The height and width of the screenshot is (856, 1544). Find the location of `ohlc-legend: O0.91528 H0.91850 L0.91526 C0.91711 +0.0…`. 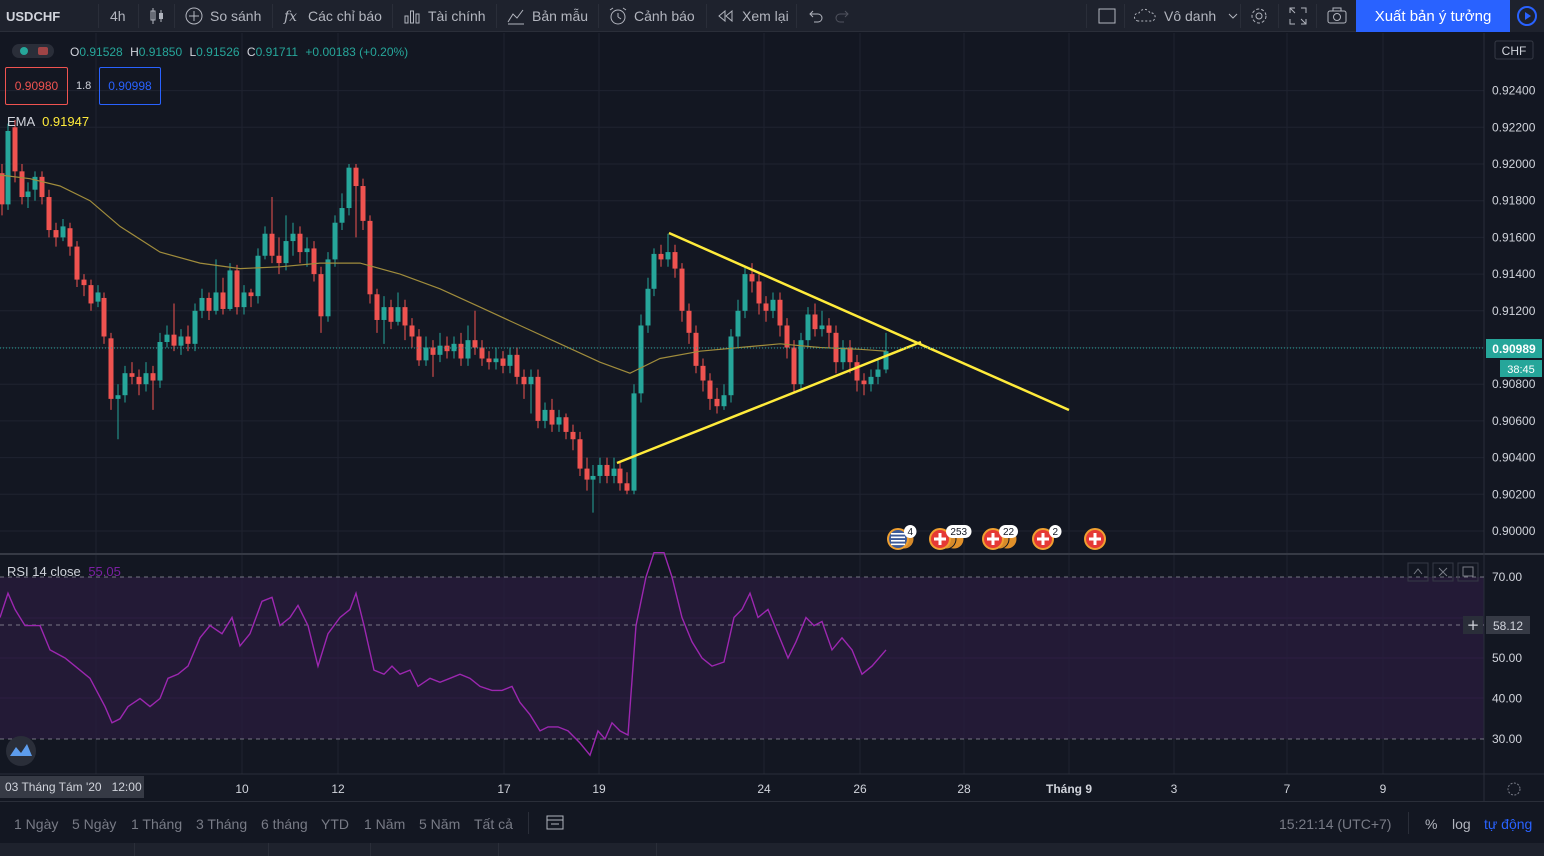

ohlc-legend: O0.91528 H0.91850 L0.91526 C0.91711 +0.0… is located at coordinates (239, 52).